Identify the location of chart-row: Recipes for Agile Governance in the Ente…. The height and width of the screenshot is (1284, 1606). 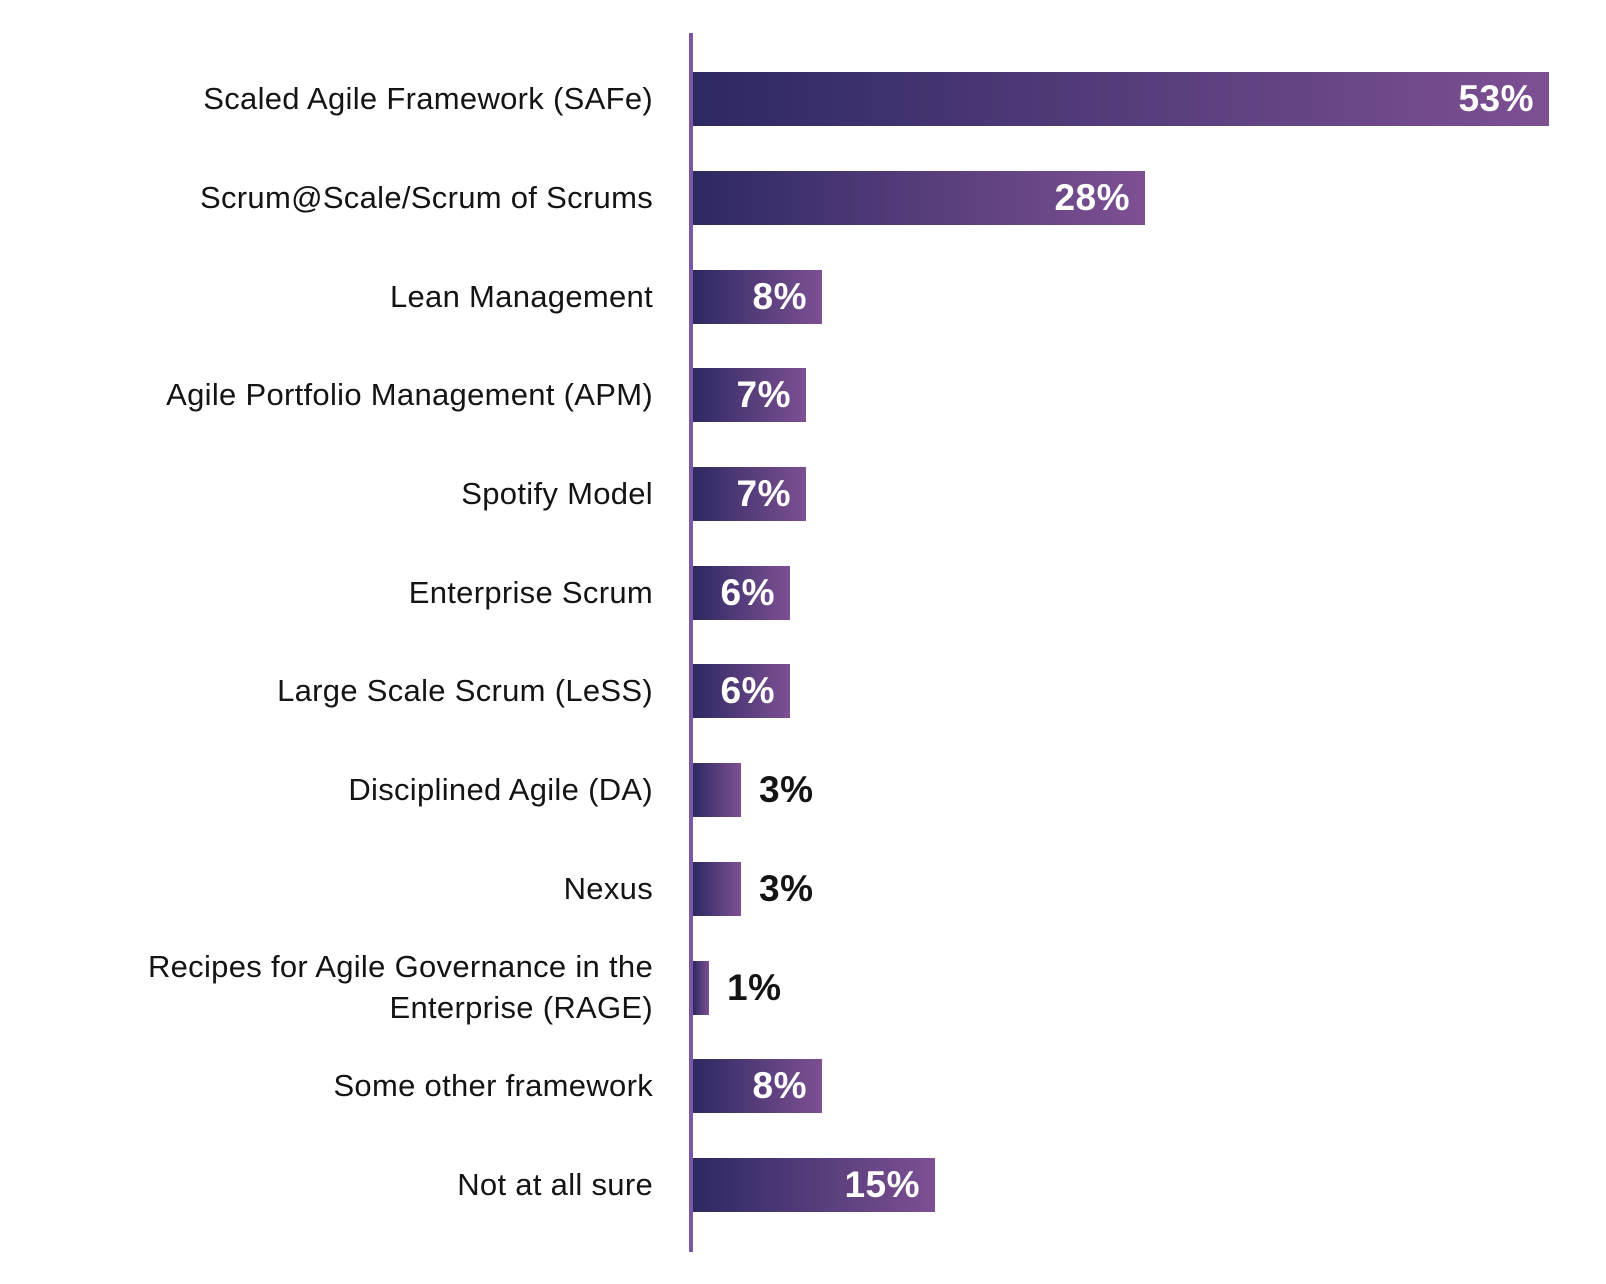
(803, 987).